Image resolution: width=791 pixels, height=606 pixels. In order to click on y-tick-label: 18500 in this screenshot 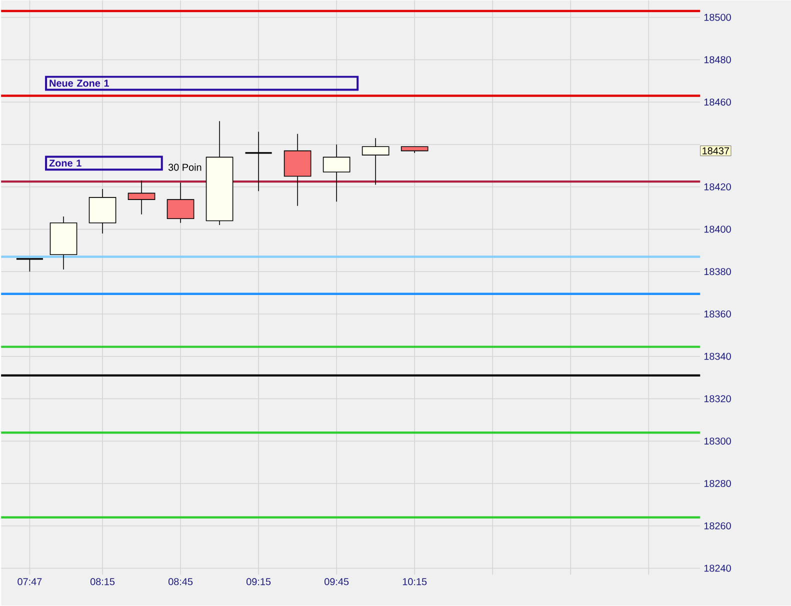, I will do `click(717, 18)`.